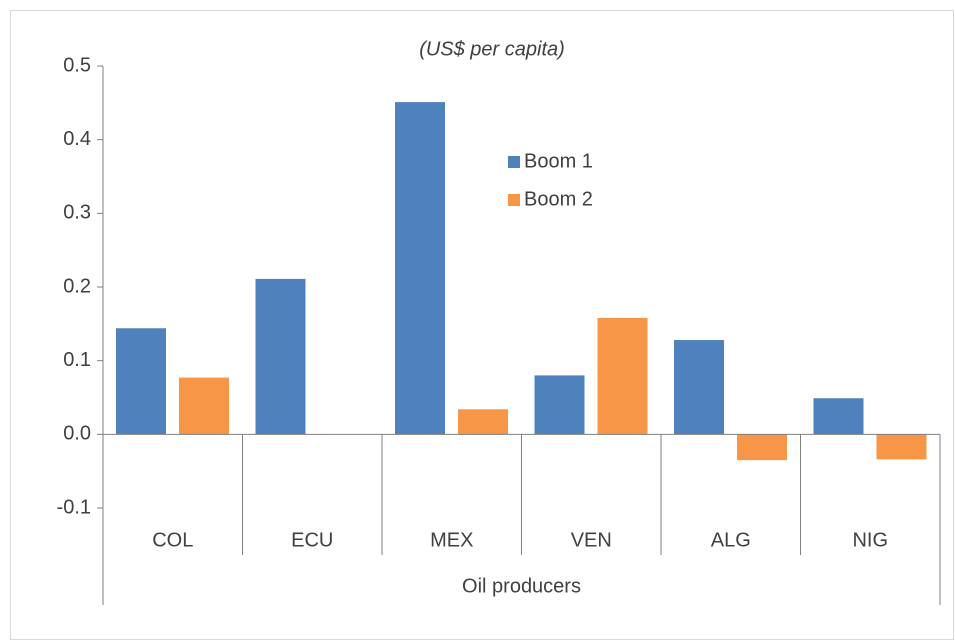 The width and height of the screenshot is (955, 641). Describe the element at coordinates (77, 286) in the screenshot. I see `y-tick-label: 0.2` at that location.